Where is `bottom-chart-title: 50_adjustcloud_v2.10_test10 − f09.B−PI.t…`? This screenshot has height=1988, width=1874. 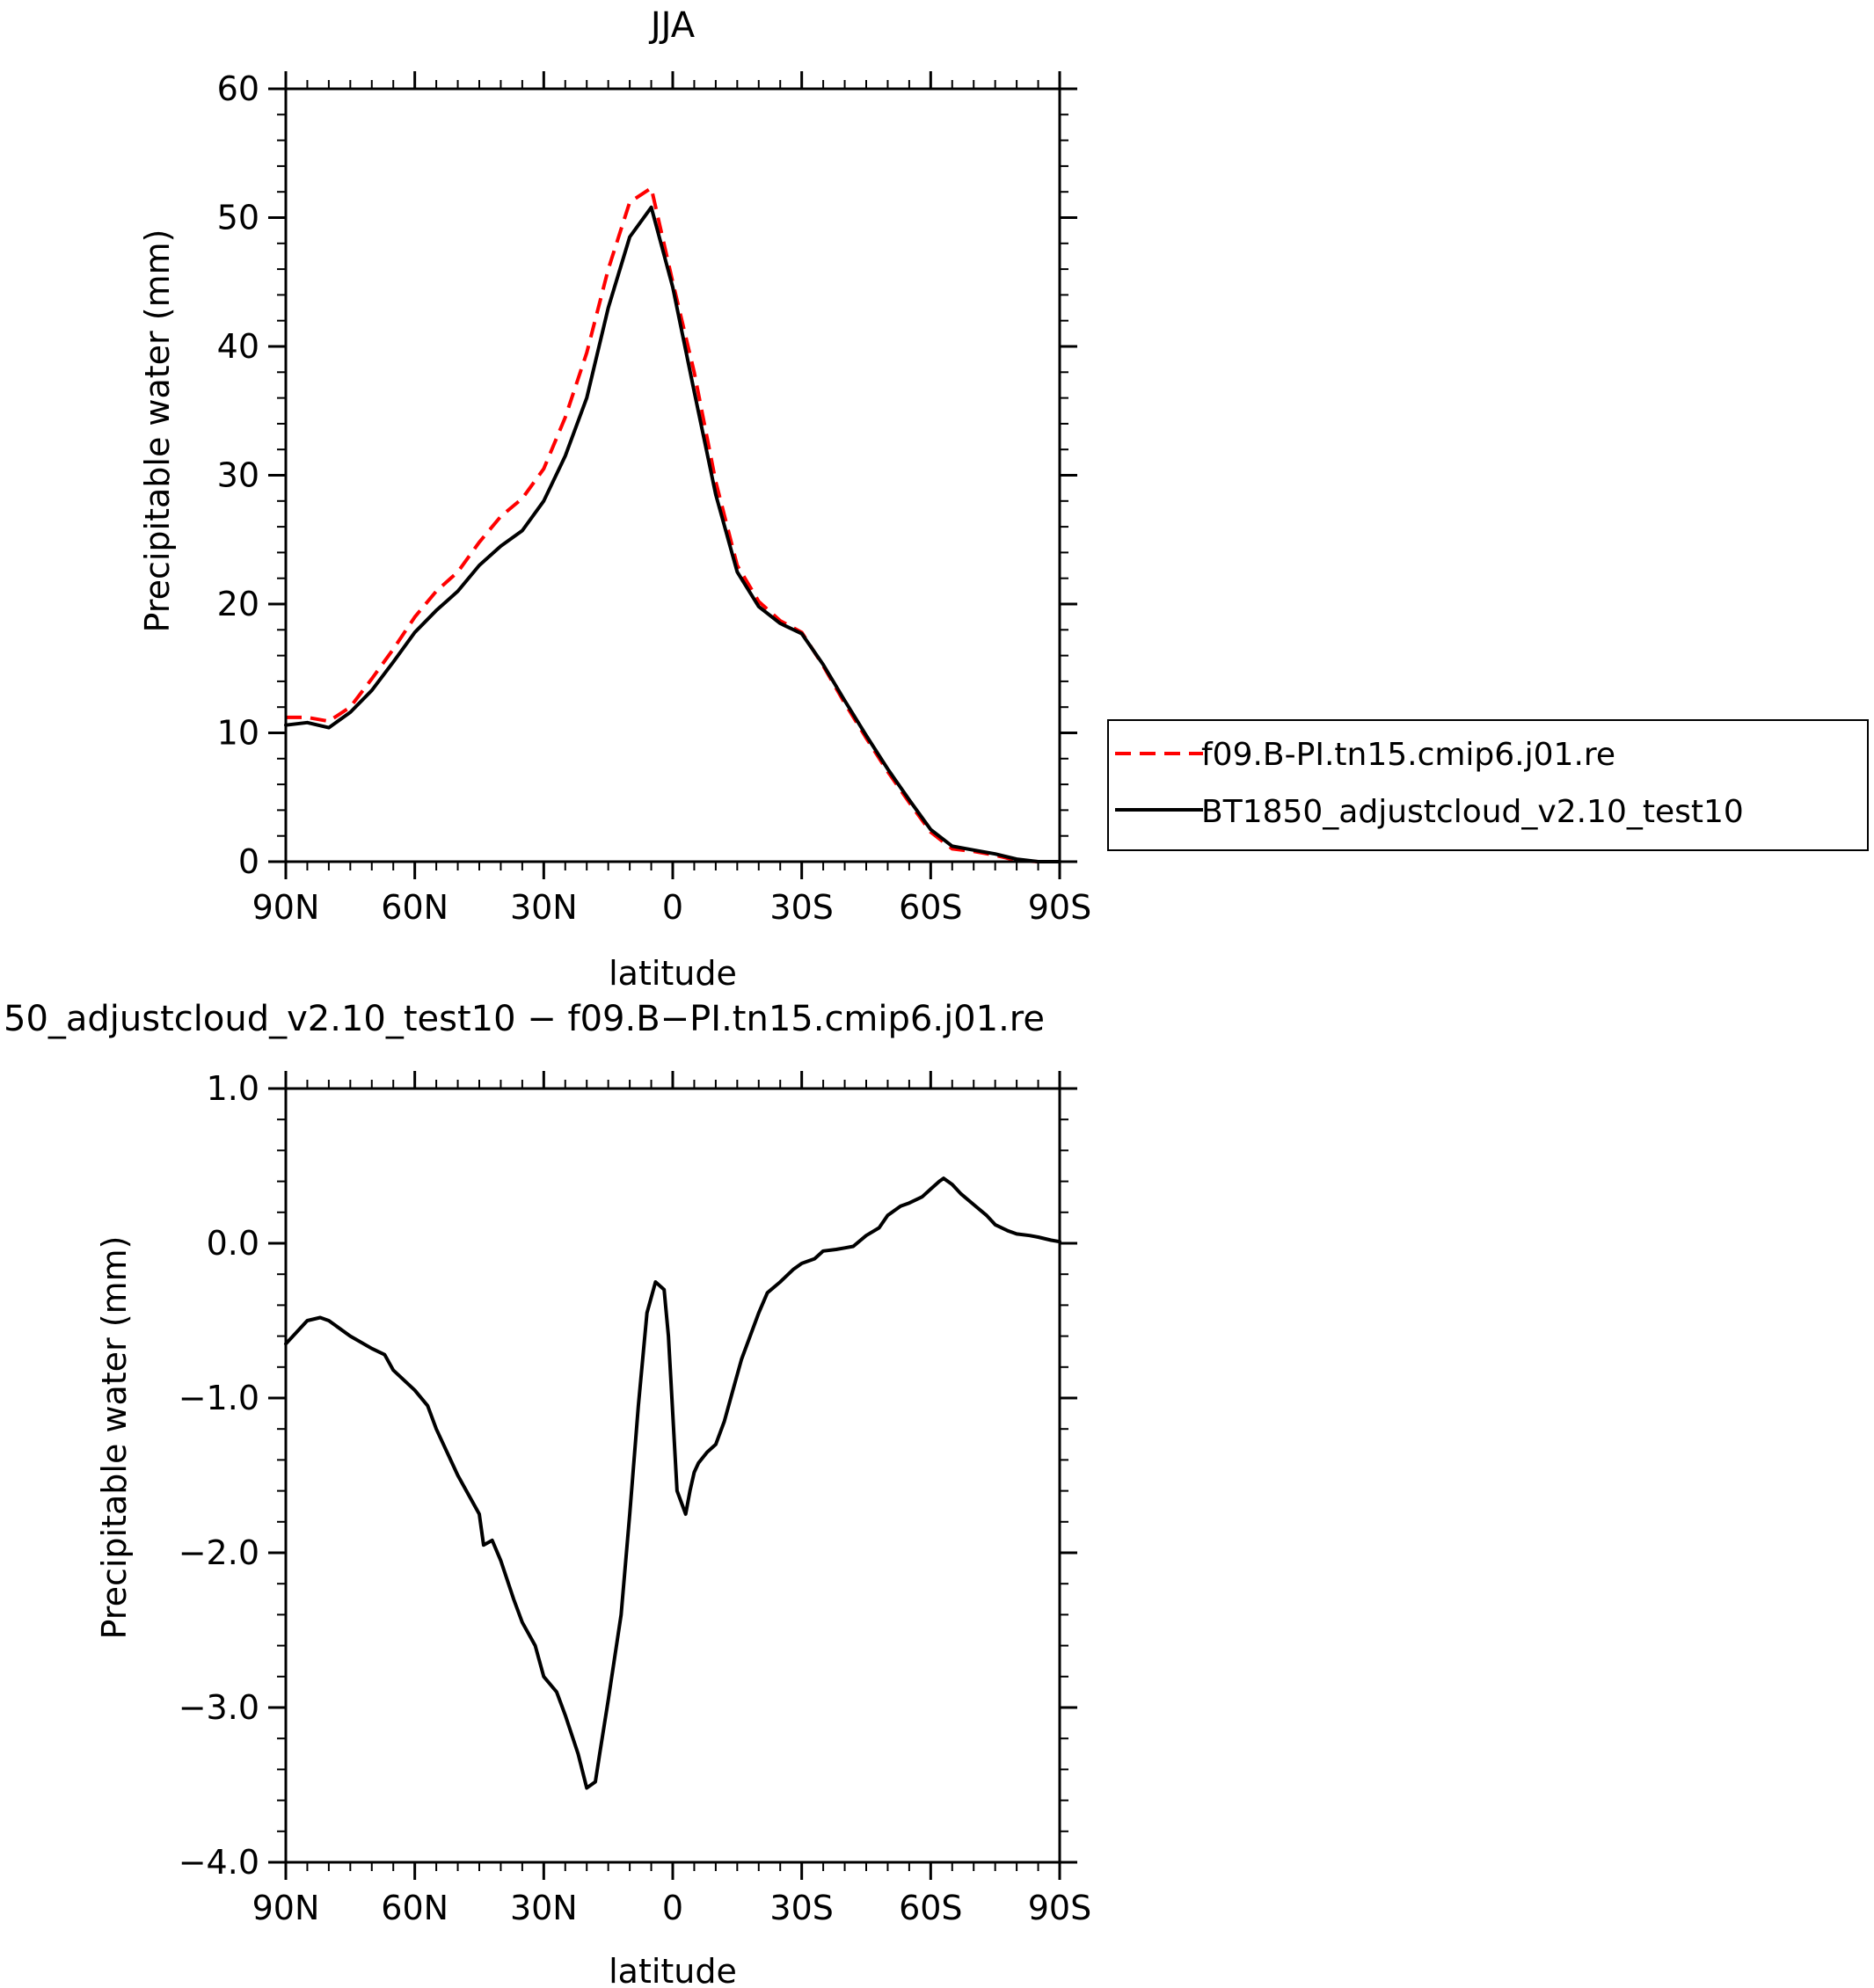
bottom-chart-title: 50_adjustcloud_v2.10_test10 − f09.B−PI.t… is located at coordinates (524, 1019).